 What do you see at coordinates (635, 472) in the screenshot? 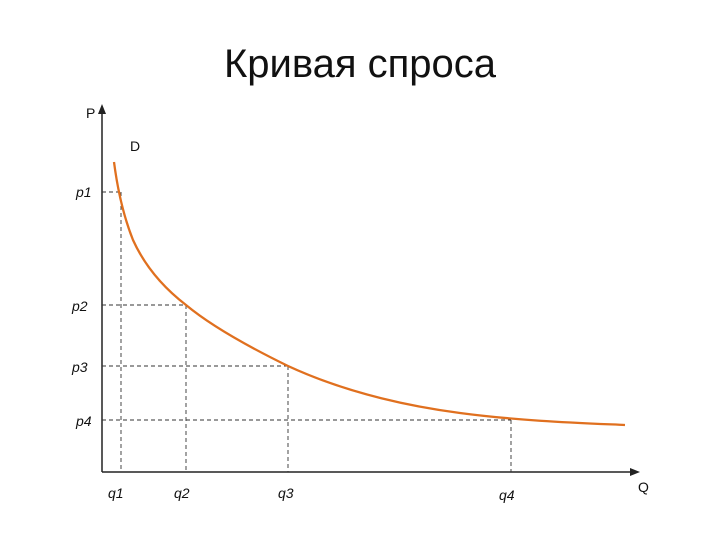
I see `x-axis-arrow` at bounding box center [635, 472].